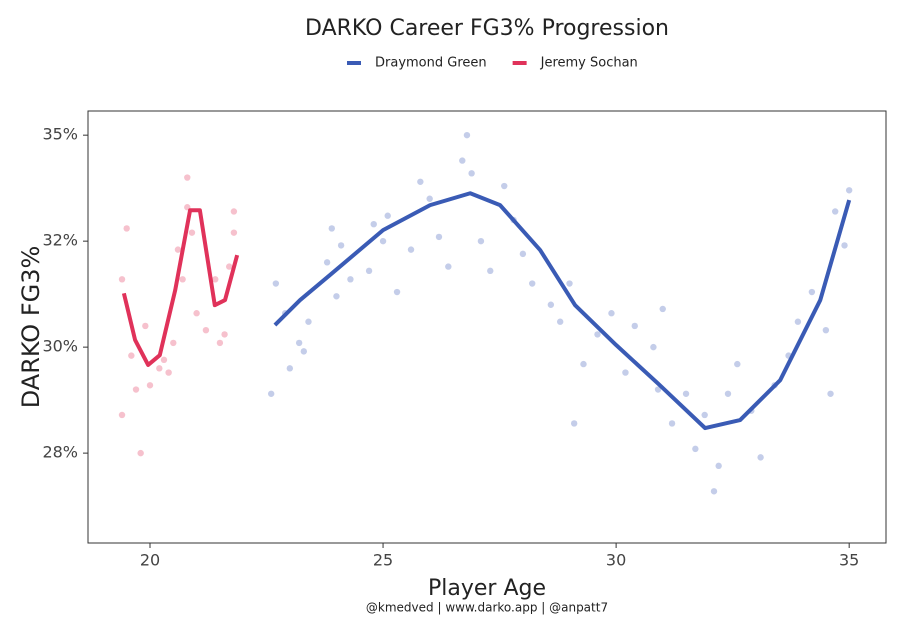 The image size is (900, 622). Describe the element at coordinates (487, 608) in the screenshot. I see `caption: @kmedved | www.darko.app | @anpatt7` at that location.